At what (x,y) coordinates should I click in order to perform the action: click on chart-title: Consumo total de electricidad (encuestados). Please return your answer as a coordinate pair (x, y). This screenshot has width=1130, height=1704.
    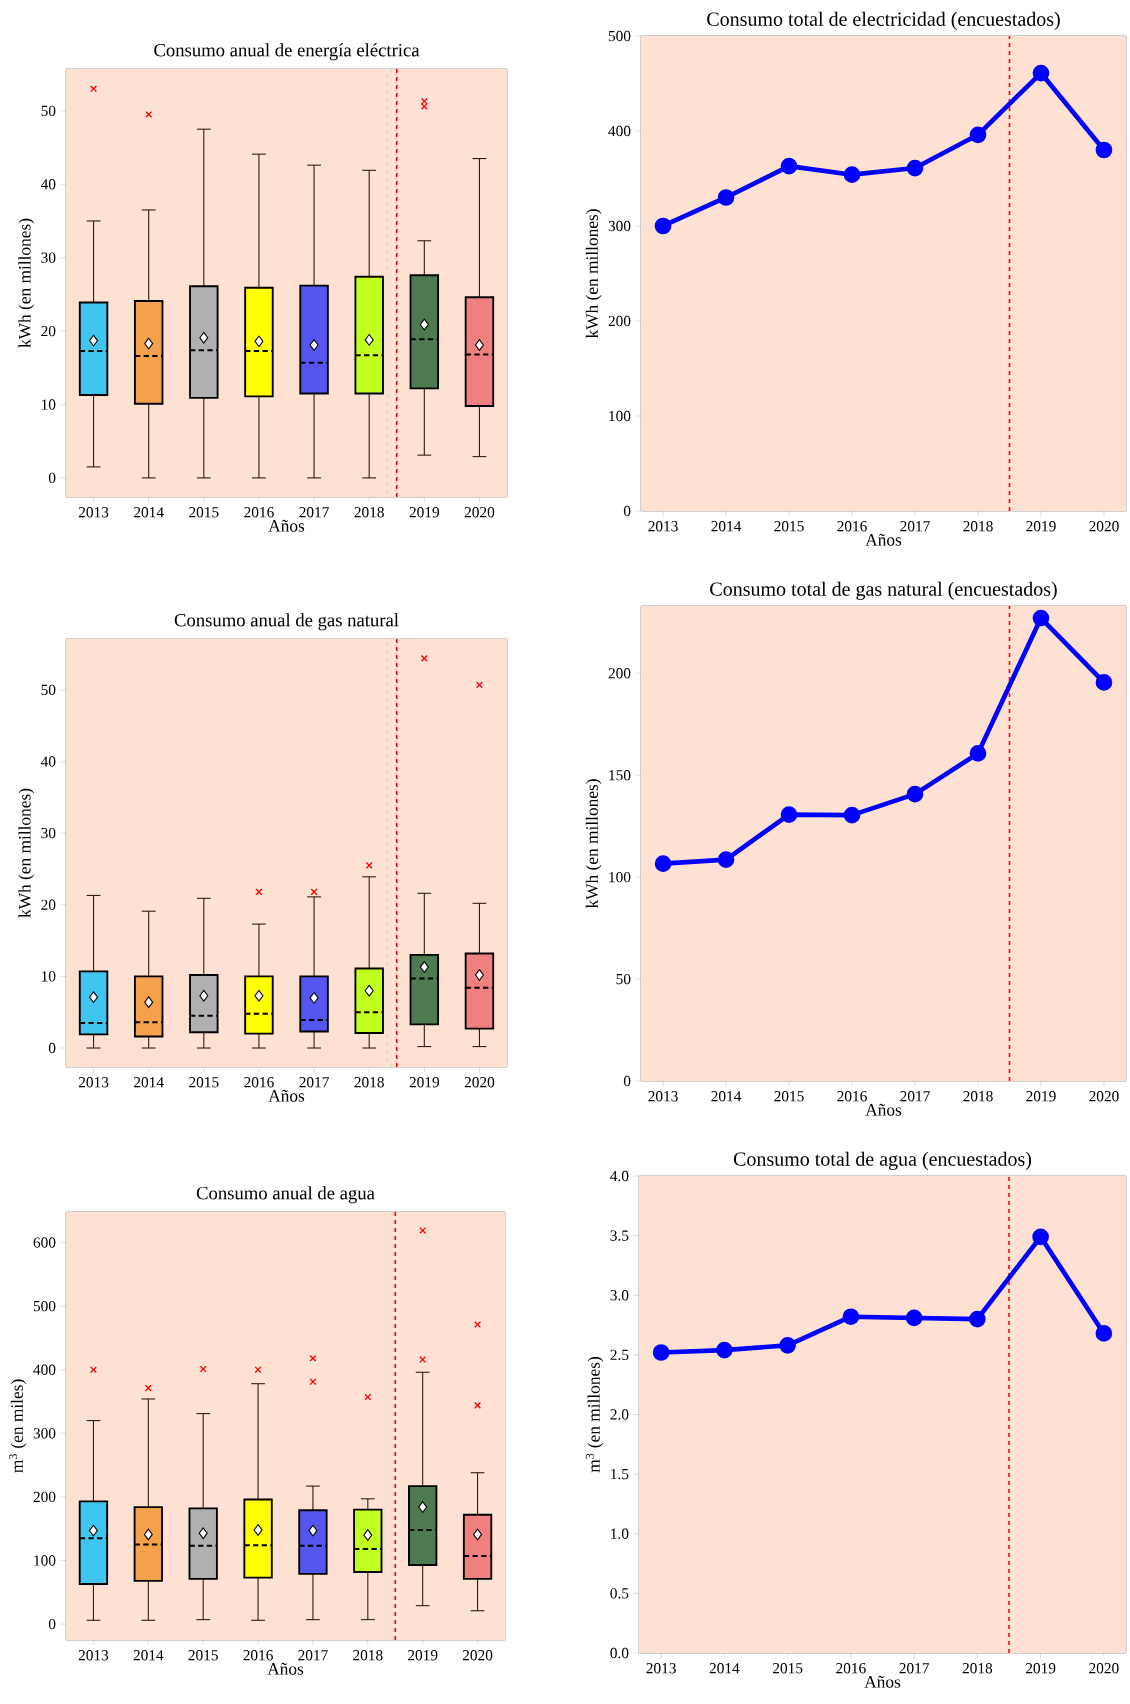
    Looking at the image, I should click on (883, 20).